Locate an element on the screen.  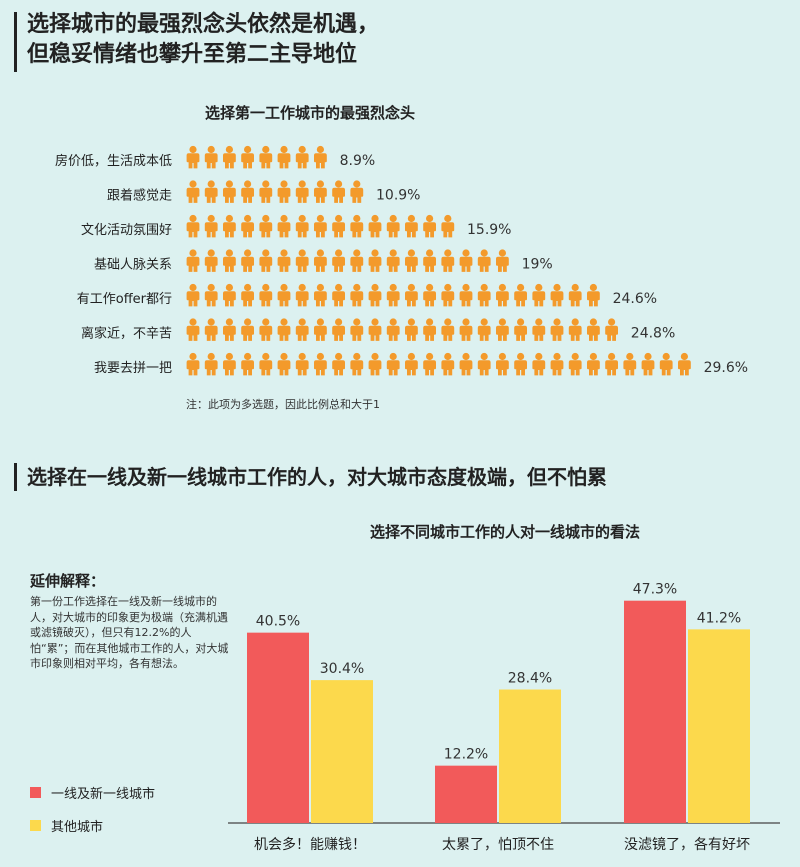
heading-line-2: 但稳妥情绪也攀升至第二主导地位 is located at coordinates (192, 54).